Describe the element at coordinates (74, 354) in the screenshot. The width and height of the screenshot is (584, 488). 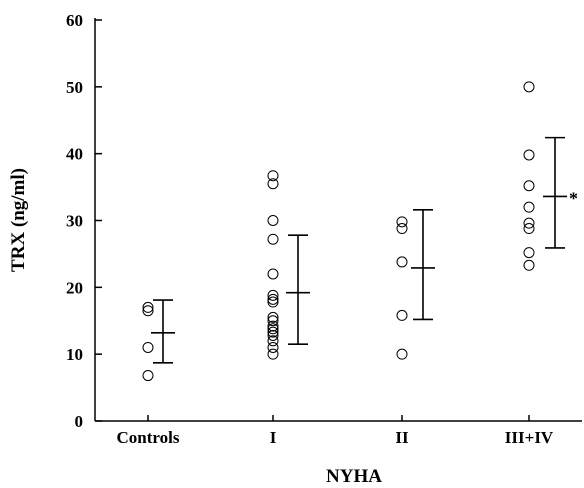
I see `y-tick-label: 10` at that location.